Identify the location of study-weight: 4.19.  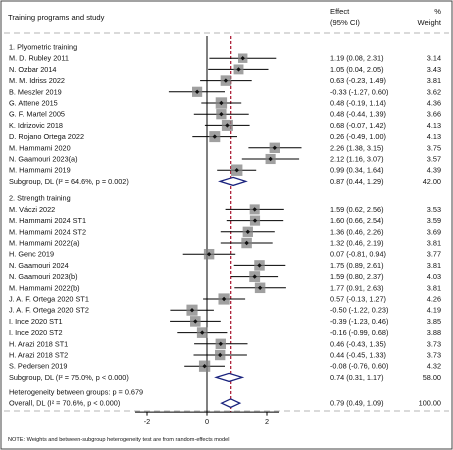
(434, 310).